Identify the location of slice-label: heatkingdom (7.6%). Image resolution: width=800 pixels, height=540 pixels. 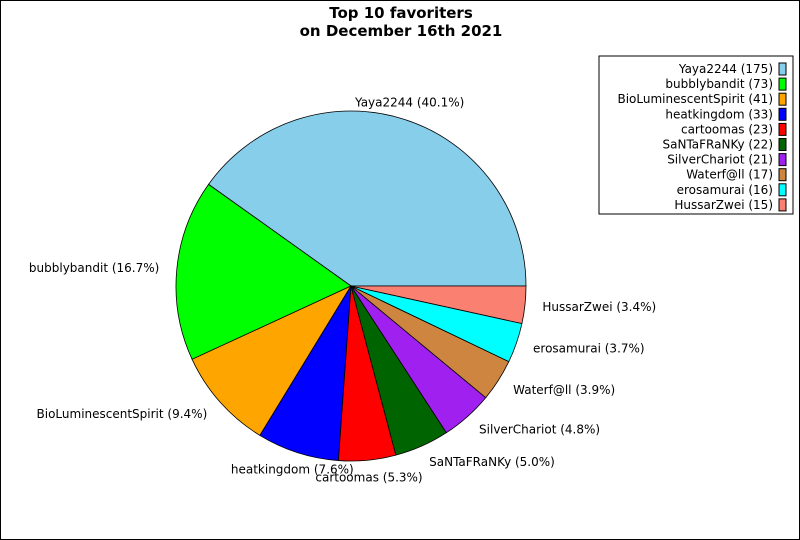
(292, 469).